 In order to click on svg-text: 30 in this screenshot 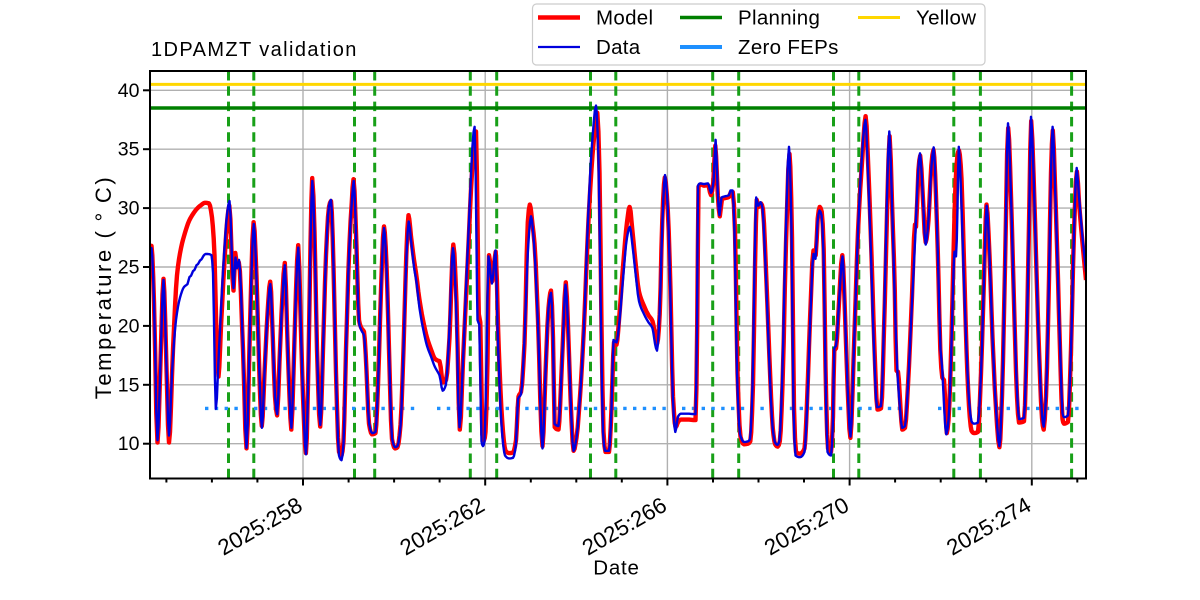, I will do `click(129, 209)`.